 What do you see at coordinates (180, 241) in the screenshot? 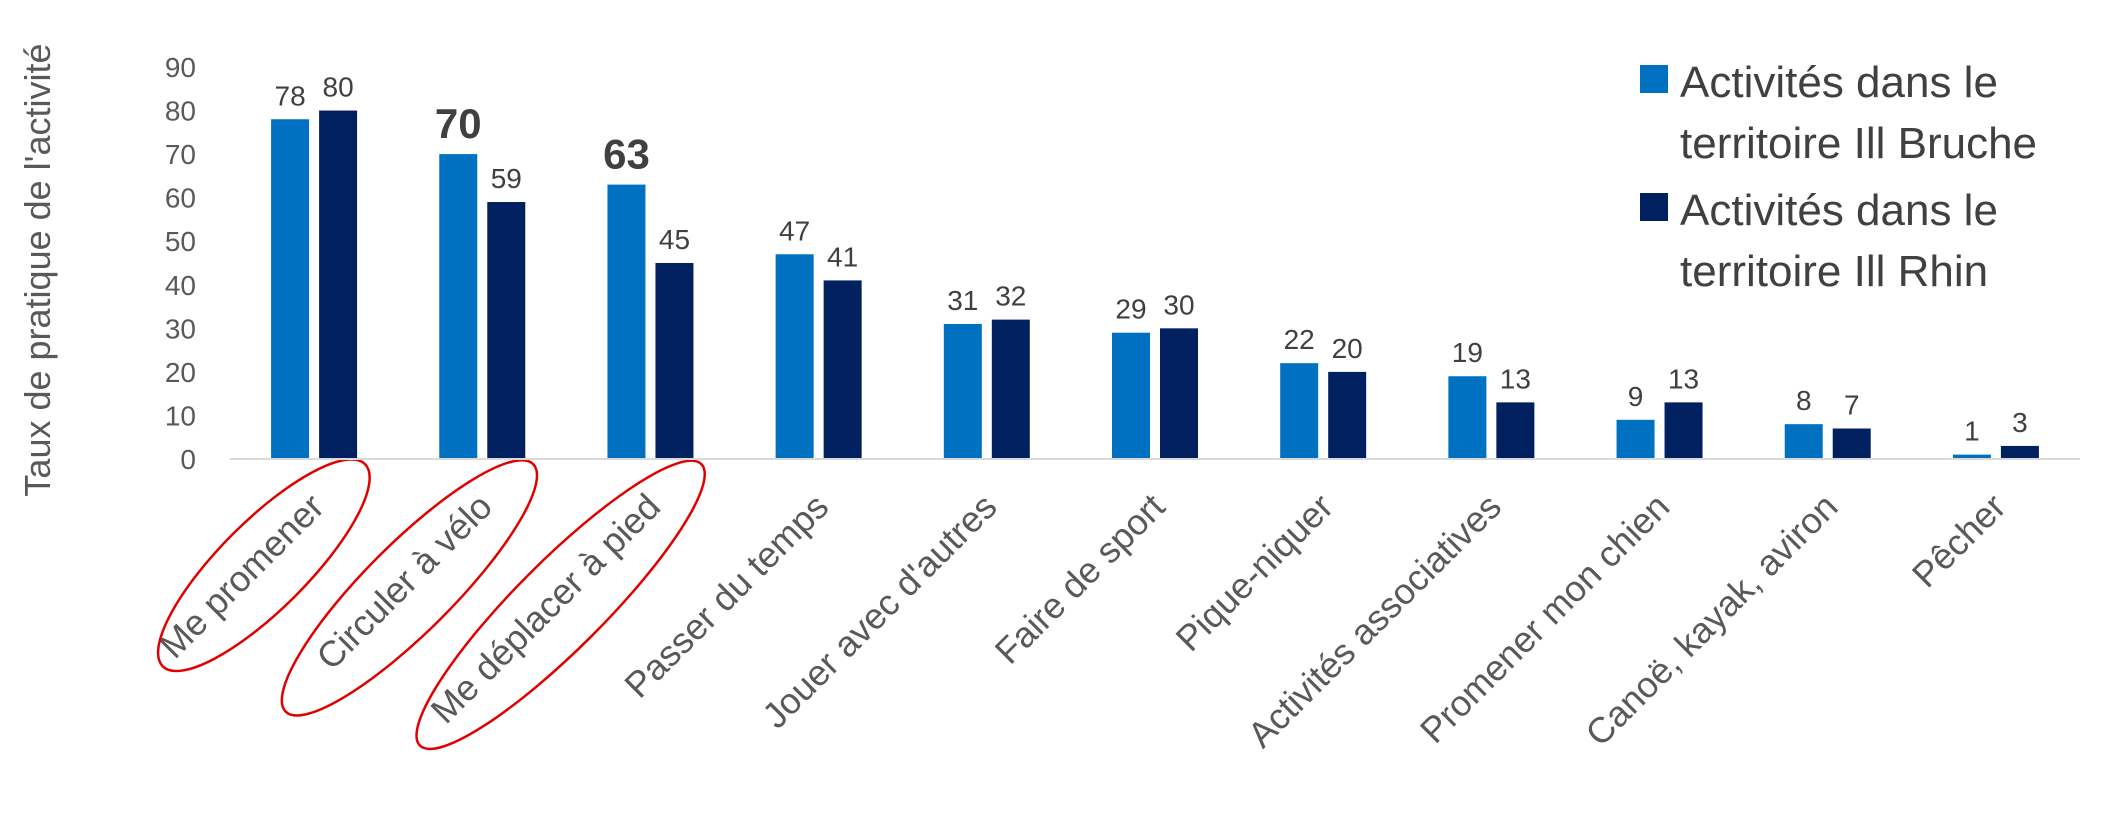
I see `y-tick-label: 50` at bounding box center [180, 241].